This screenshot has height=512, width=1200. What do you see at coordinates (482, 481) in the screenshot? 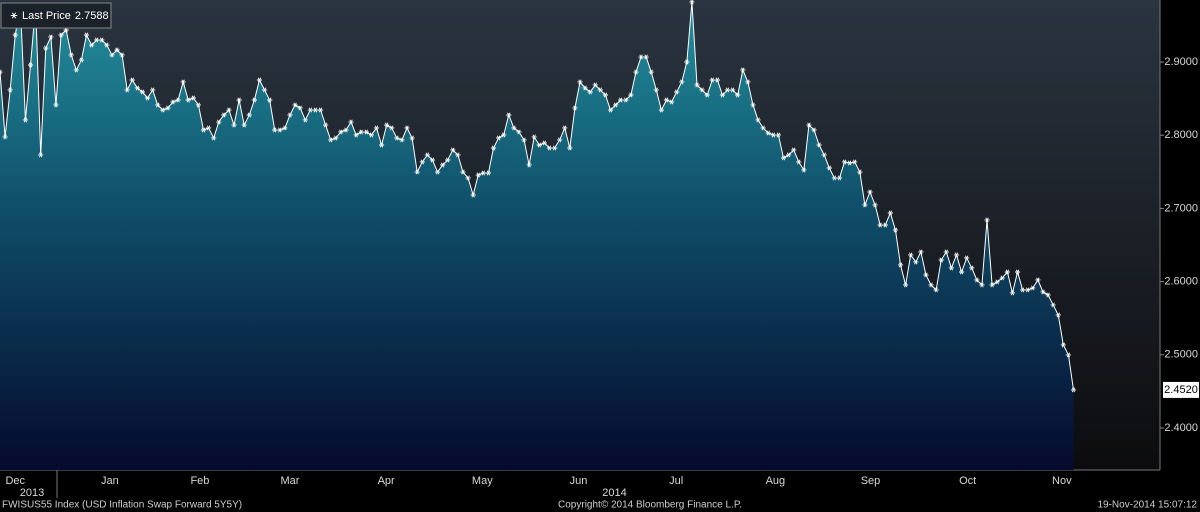
I see `x-tick-label: May` at bounding box center [482, 481].